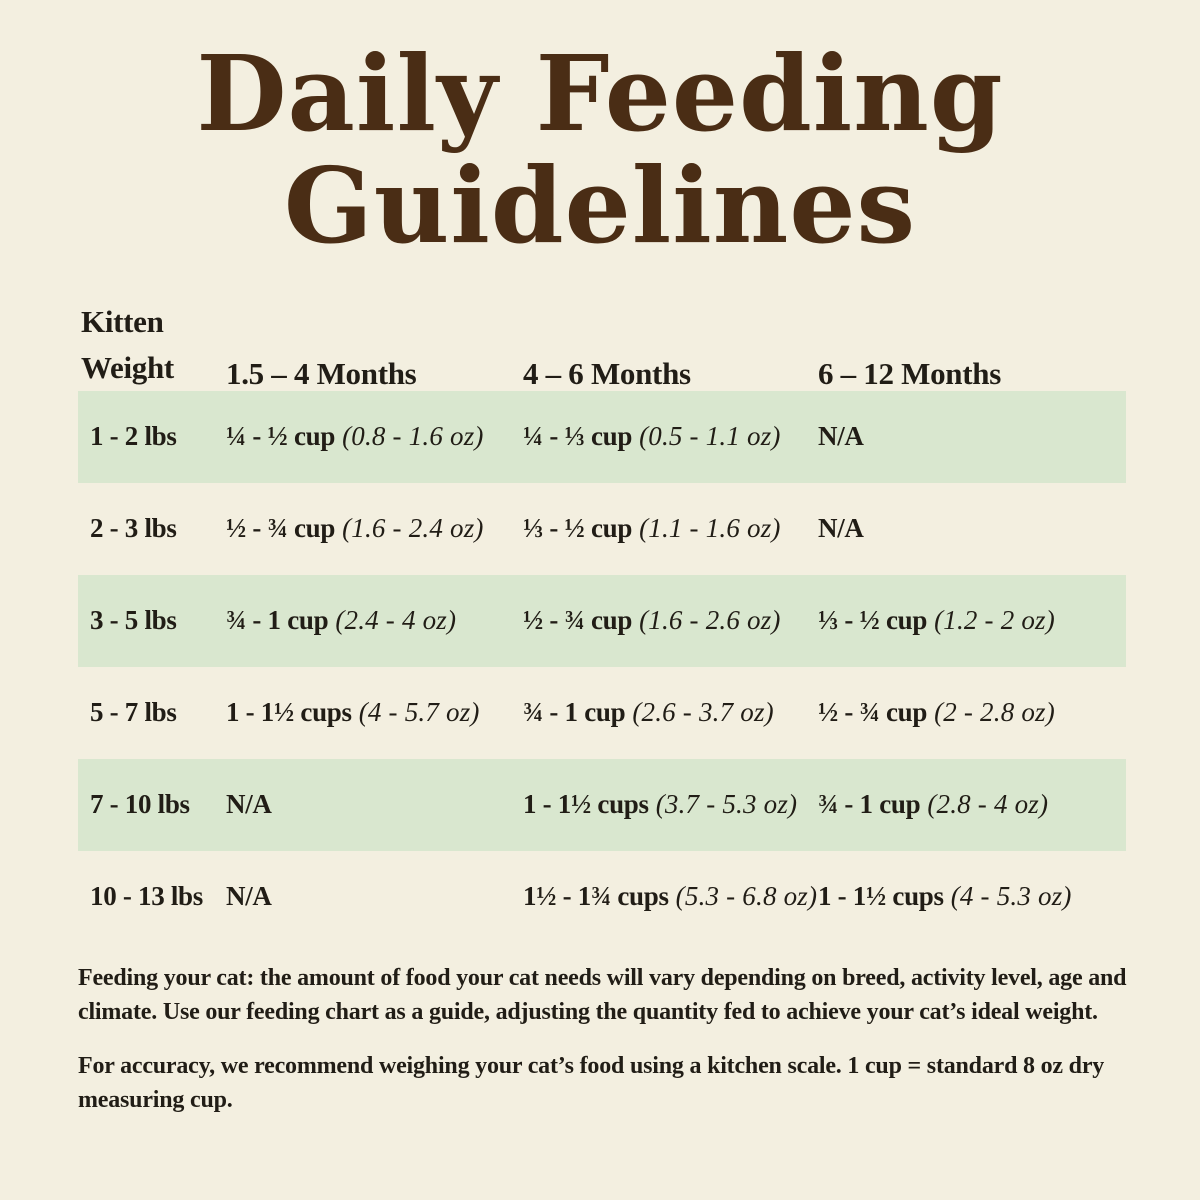  I want to click on weight-cell: 1 - 2 lbs, so click(133, 436).